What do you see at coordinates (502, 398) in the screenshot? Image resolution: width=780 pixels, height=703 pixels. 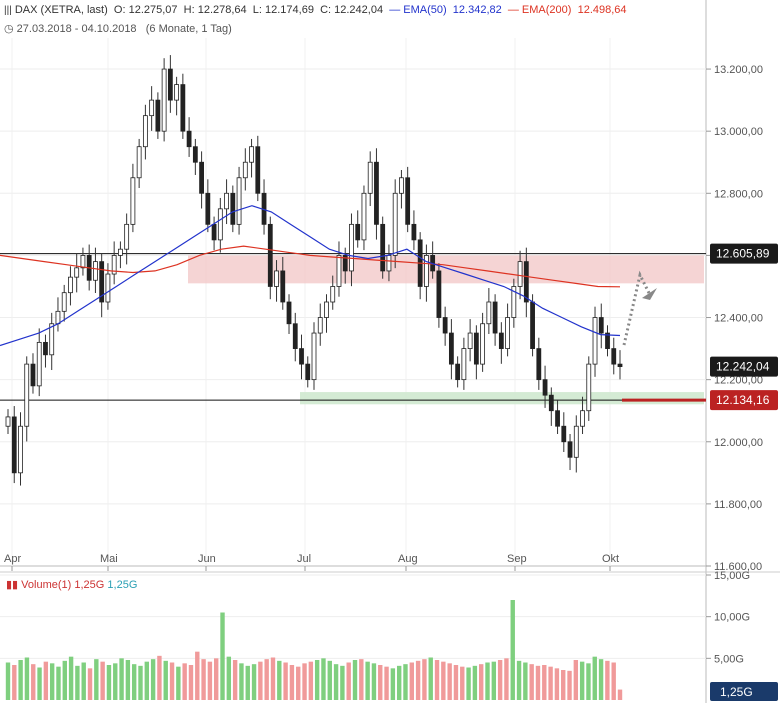 I see `support-zone` at bounding box center [502, 398].